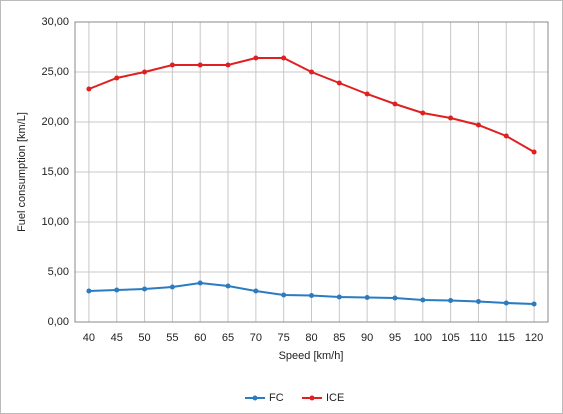  Describe the element at coordinates (276, 398) in the screenshot. I see `legend-label: FC` at that location.